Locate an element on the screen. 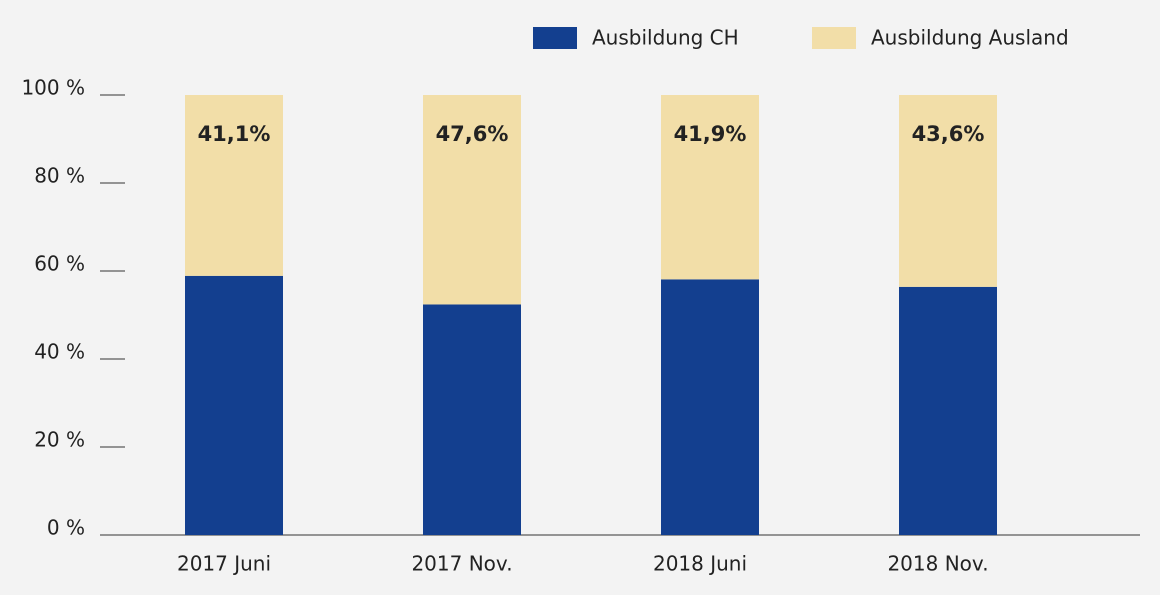  value-label: 41,1% is located at coordinates (234, 134).